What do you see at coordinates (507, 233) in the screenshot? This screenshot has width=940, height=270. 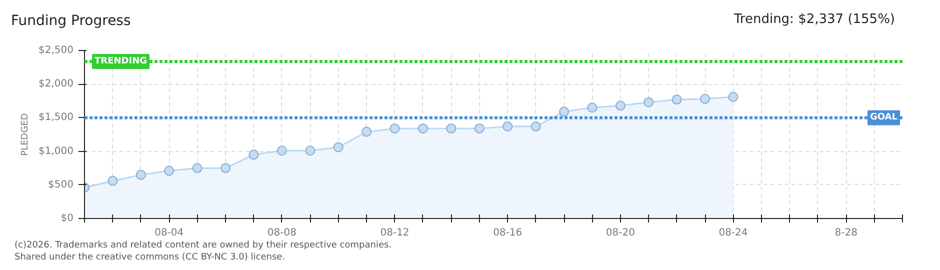 I see `x-tick-label: 08-16` at bounding box center [507, 233].